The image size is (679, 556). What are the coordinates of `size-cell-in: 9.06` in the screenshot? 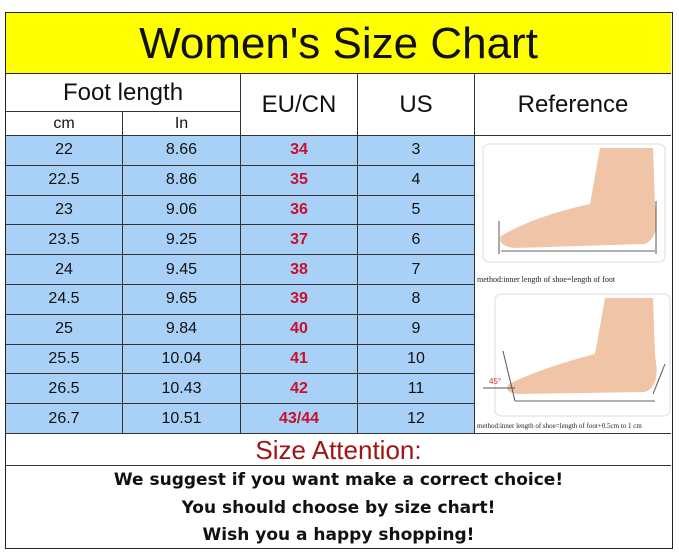 It's located at (182, 210).